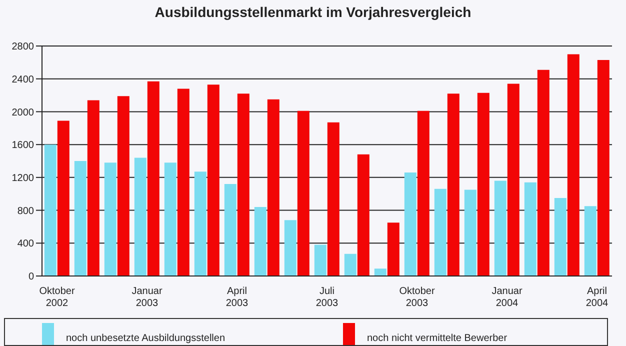 This screenshot has width=626, height=346. Describe the element at coordinates (23, 112) in the screenshot. I see `y-tick-label: 2000` at that location.